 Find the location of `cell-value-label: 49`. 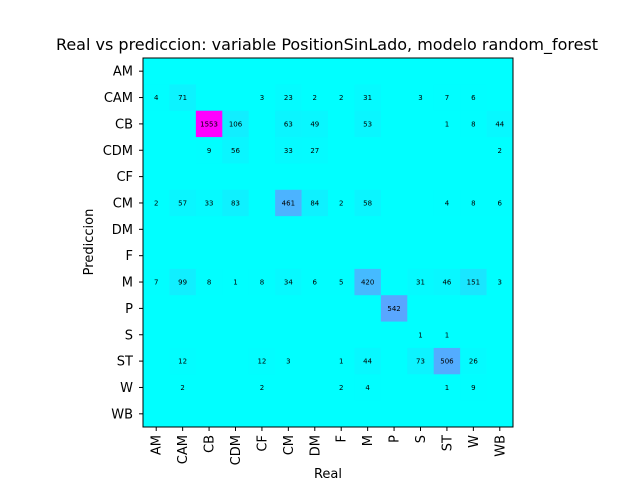

cell-value-label: 49 is located at coordinates (314, 124).